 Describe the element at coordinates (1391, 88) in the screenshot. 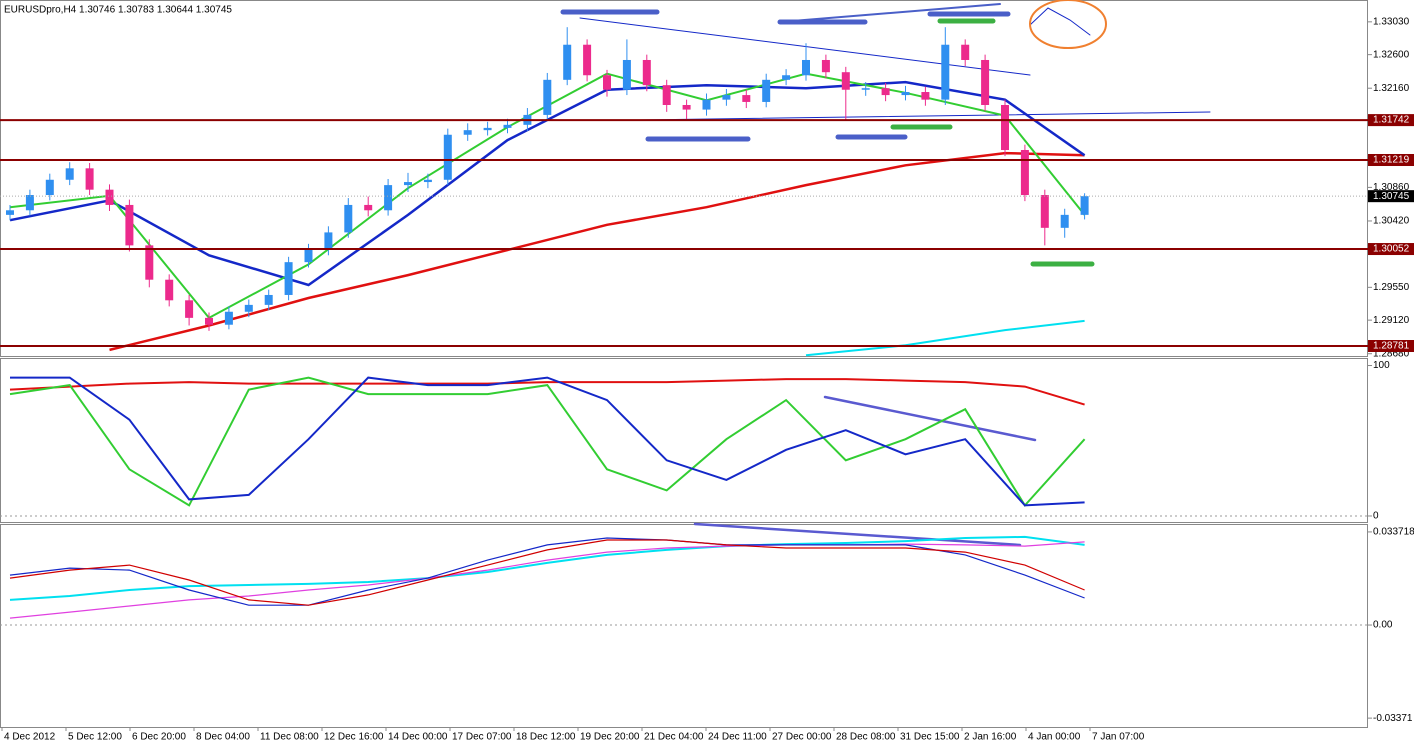

I see `y-tick-label: 1.32160` at that location.